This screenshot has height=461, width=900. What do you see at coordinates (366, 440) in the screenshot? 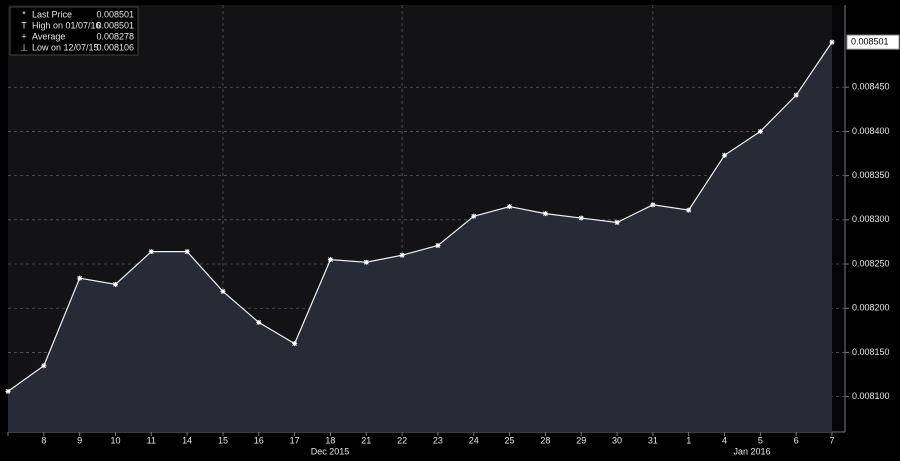
I see `x-tick-label: 21` at bounding box center [366, 440].